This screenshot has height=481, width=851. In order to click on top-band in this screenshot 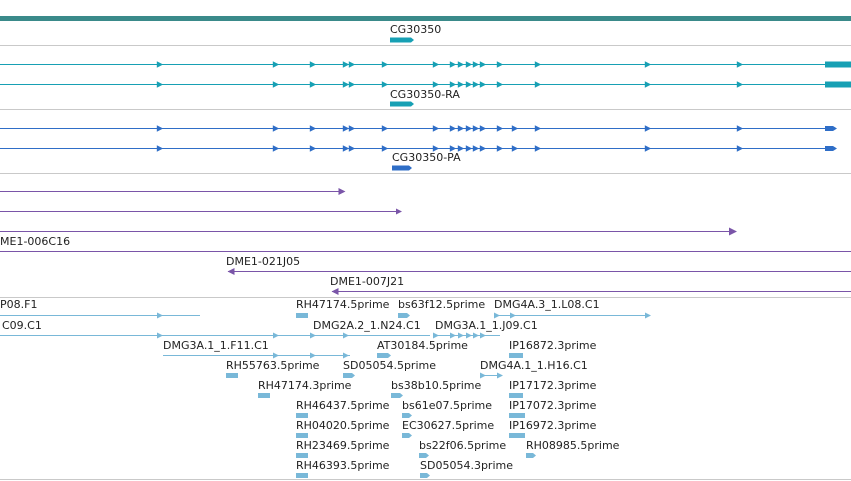, I will do `click(425, 18)`.